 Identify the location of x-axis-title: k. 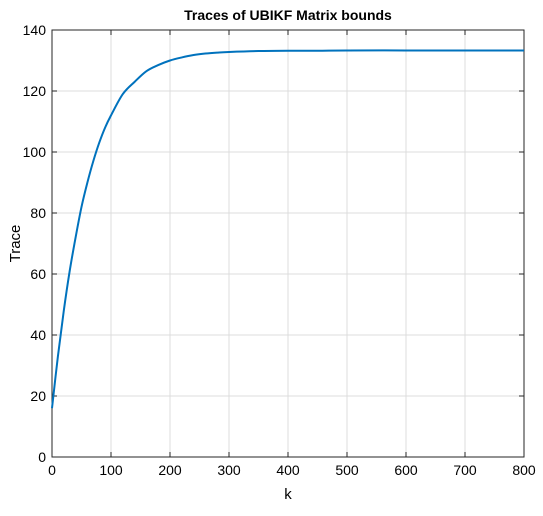
(288, 494).